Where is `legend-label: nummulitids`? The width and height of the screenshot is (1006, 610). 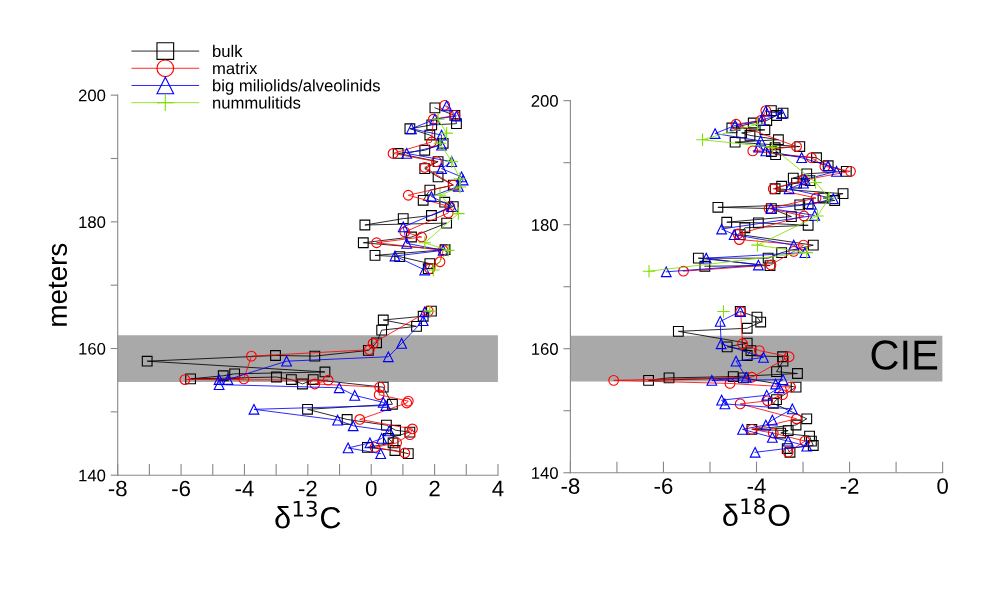
legend-label: nummulitids is located at coordinates (257, 102).